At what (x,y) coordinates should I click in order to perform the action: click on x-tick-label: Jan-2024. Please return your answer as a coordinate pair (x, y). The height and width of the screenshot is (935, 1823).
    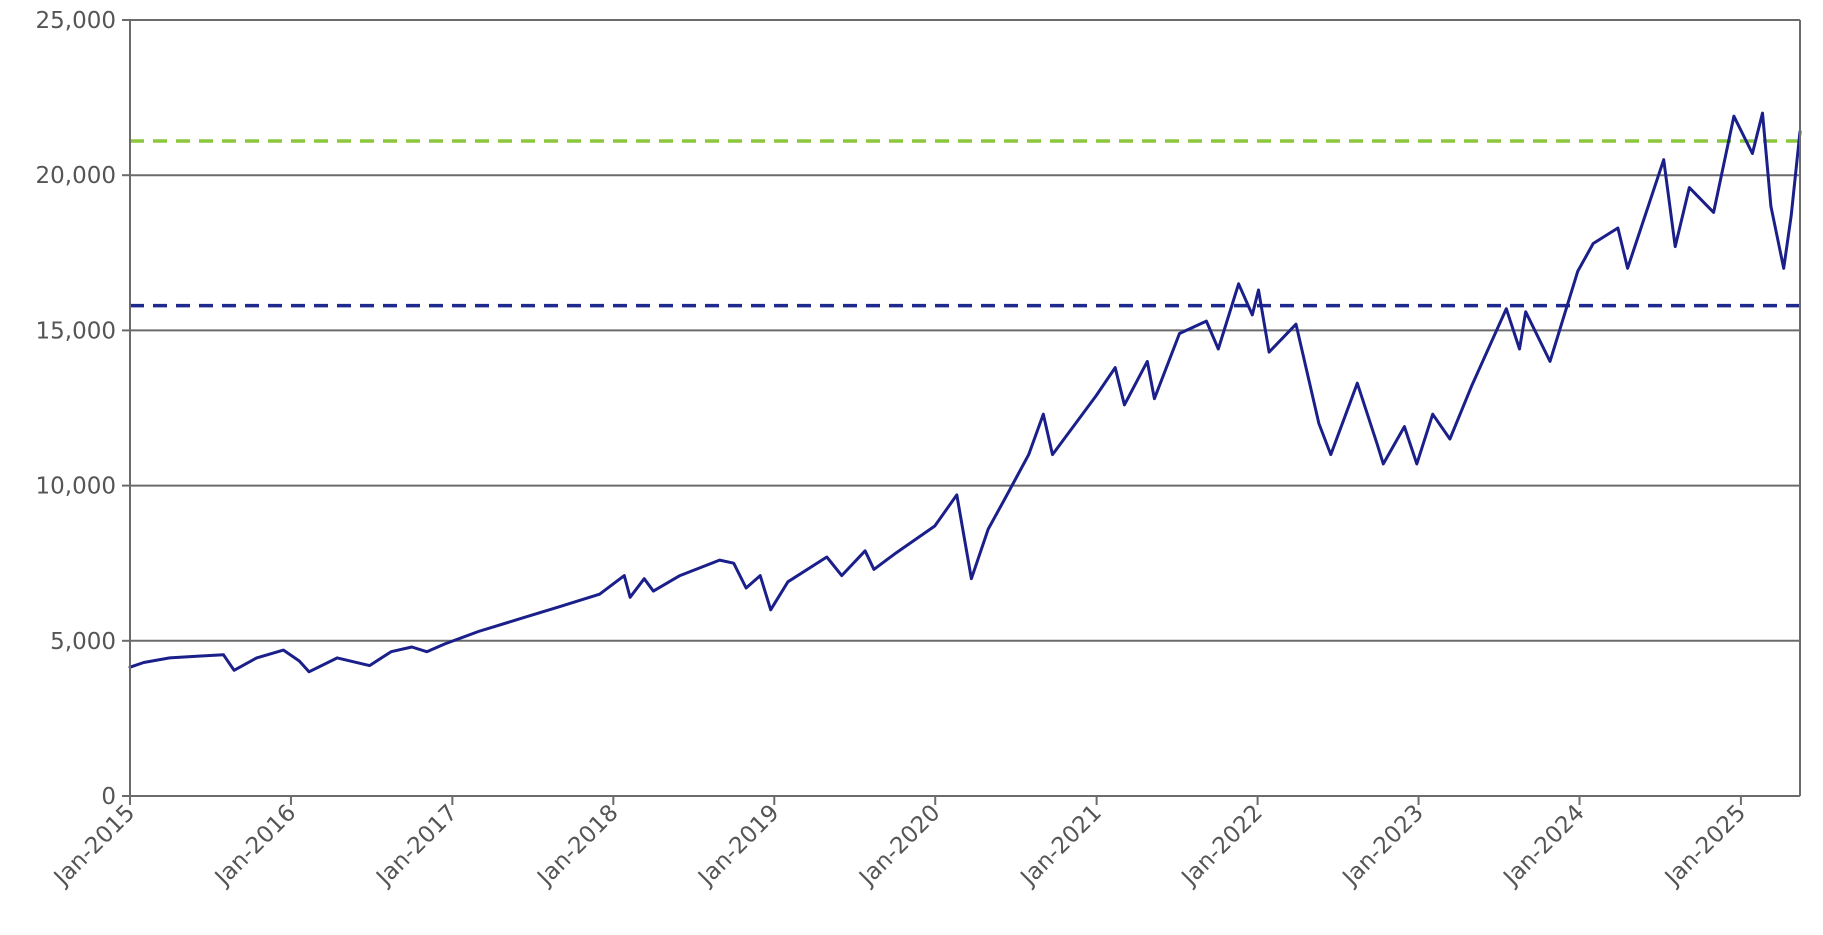
    Looking at the image, I should click on (1544, 846).